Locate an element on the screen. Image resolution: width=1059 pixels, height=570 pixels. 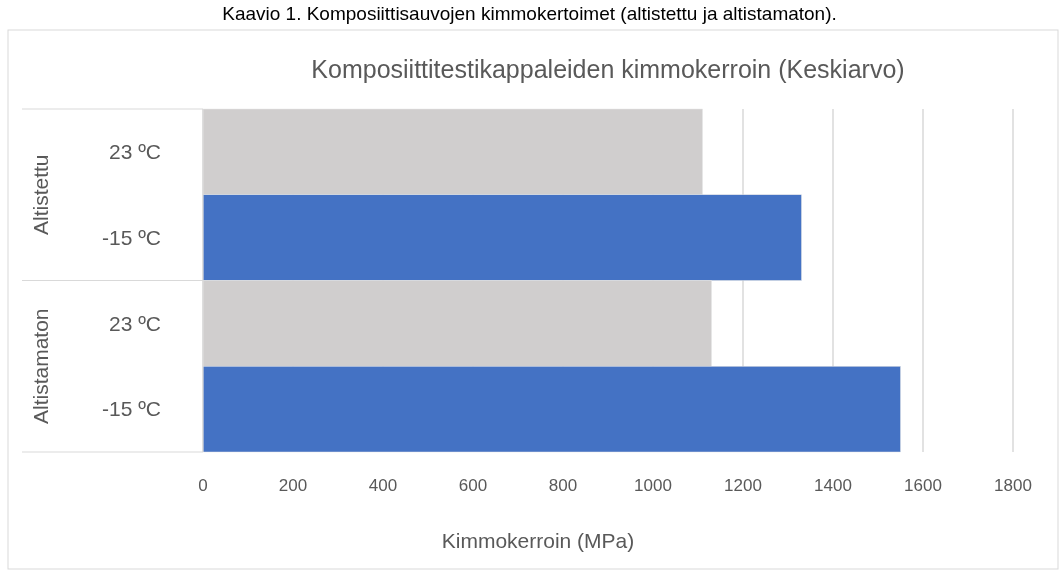
x-tick-label: 1600 is located at coordinates (923, 485).